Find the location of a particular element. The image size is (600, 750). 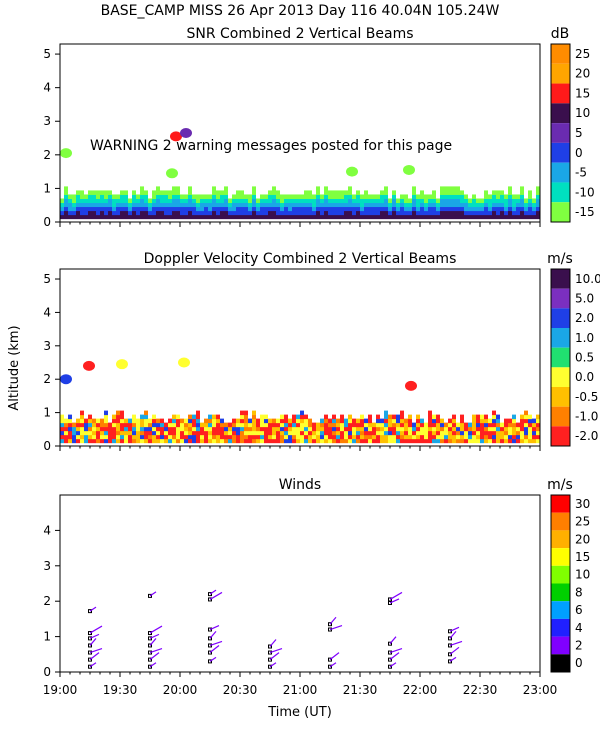

colorbar-unit-doppler: m/s is located at coordinates (560, 259).